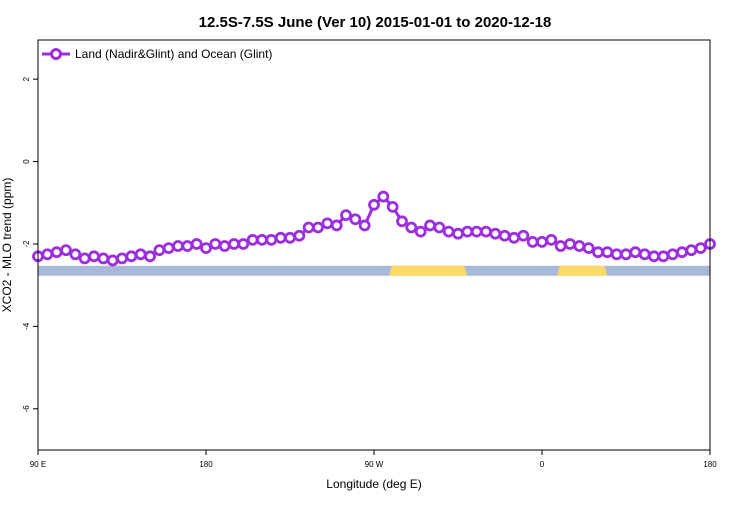 Image resolution: width=750 pixels, height=505 pixels. What do you see at coordinates (26, 326) in the screenshot?
I see `y-tick-label: -4` at bounding box center [26, 326].